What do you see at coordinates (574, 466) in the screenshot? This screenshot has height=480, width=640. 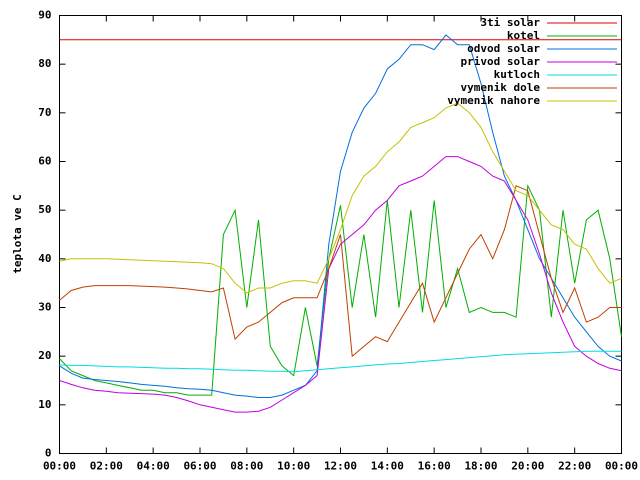 I see `x-tick-label: 22:00` at bounding box center [574, 466].